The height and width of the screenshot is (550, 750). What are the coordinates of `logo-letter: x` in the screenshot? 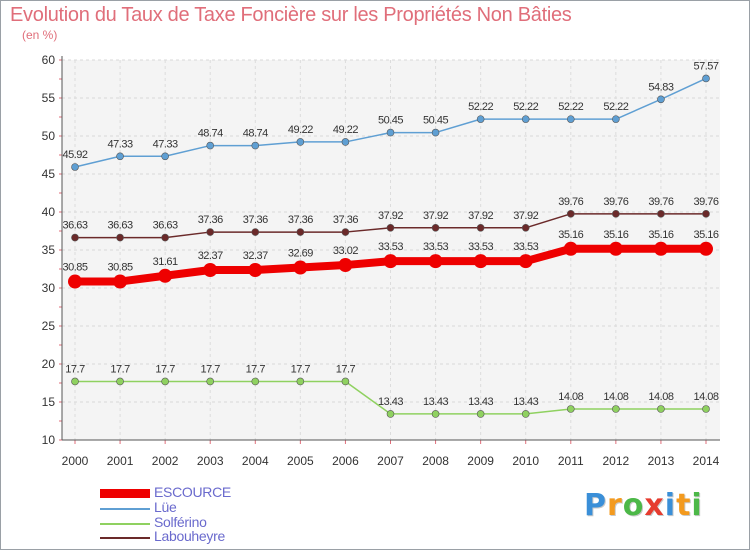 It's located at (654, 505).